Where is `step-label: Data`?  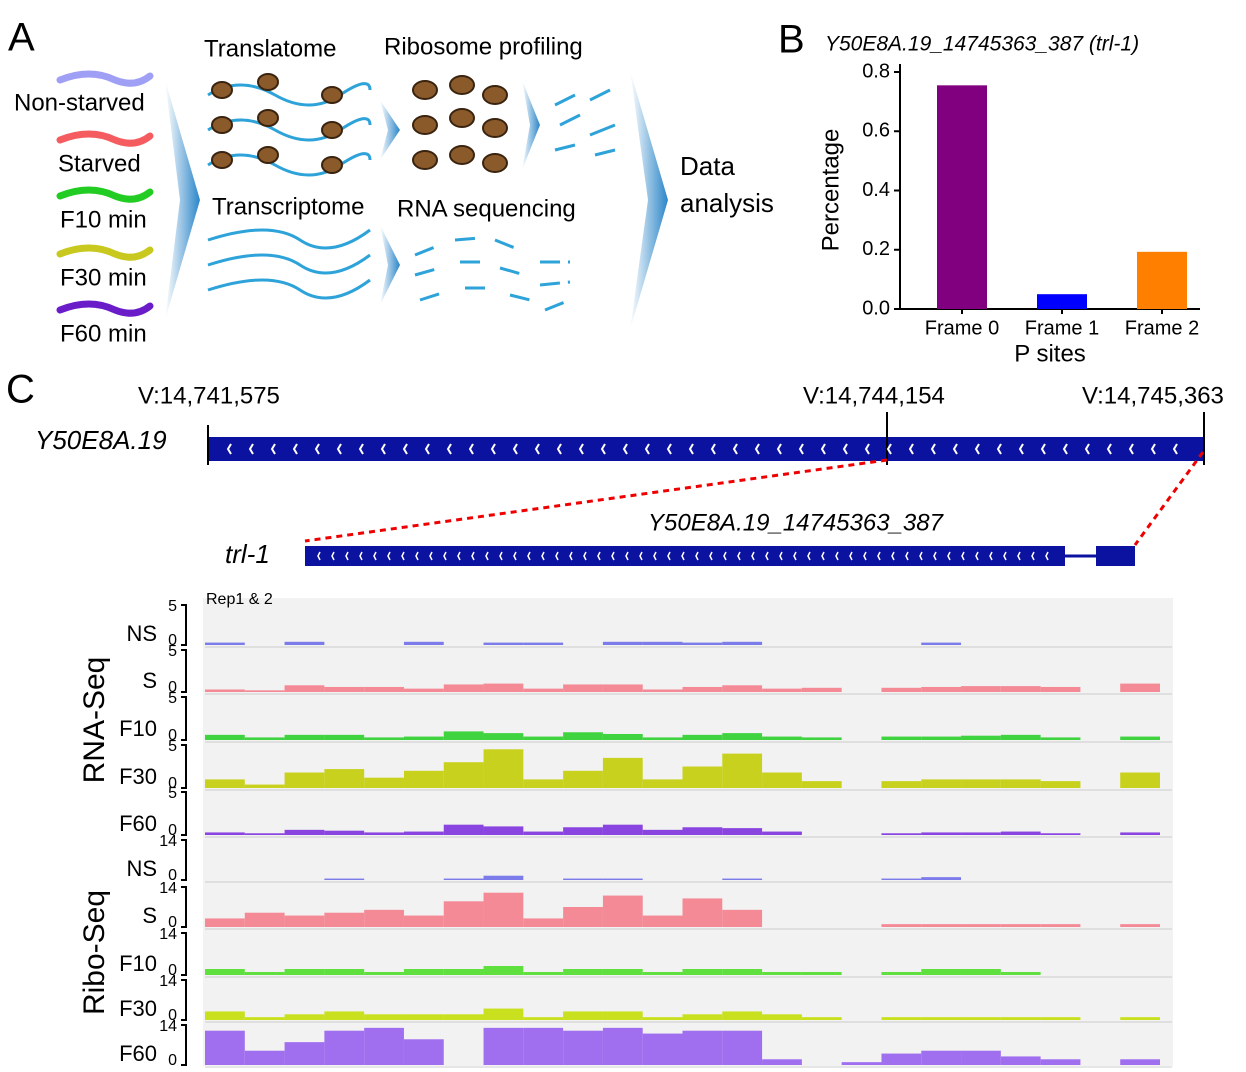 step-label: Data is located at coordinates (707, 166).